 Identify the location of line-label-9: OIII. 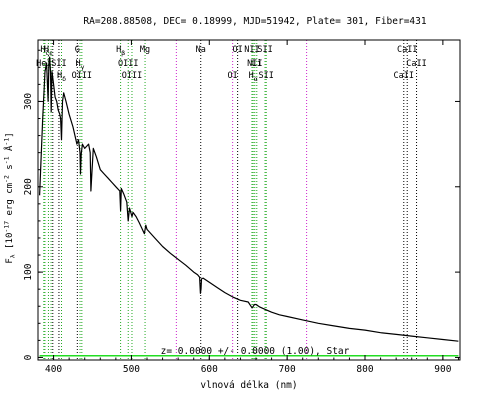
(82, 76).